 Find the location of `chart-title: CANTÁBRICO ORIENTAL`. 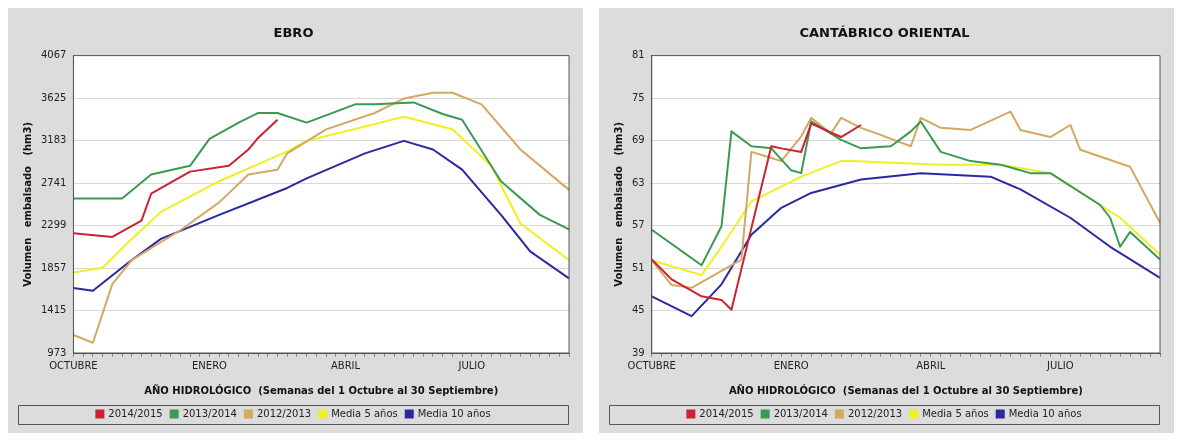

chart-title: CANTÁBRICO ORIENTAL is located at coordinates (884, 33).